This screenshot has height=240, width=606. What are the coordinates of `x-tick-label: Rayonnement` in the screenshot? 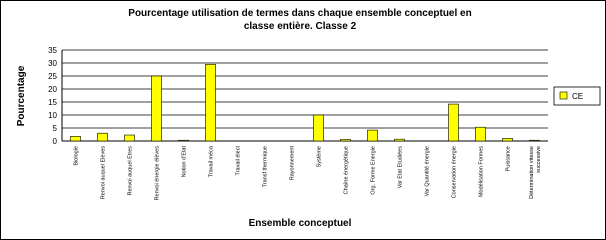 It's located at (293, 163).